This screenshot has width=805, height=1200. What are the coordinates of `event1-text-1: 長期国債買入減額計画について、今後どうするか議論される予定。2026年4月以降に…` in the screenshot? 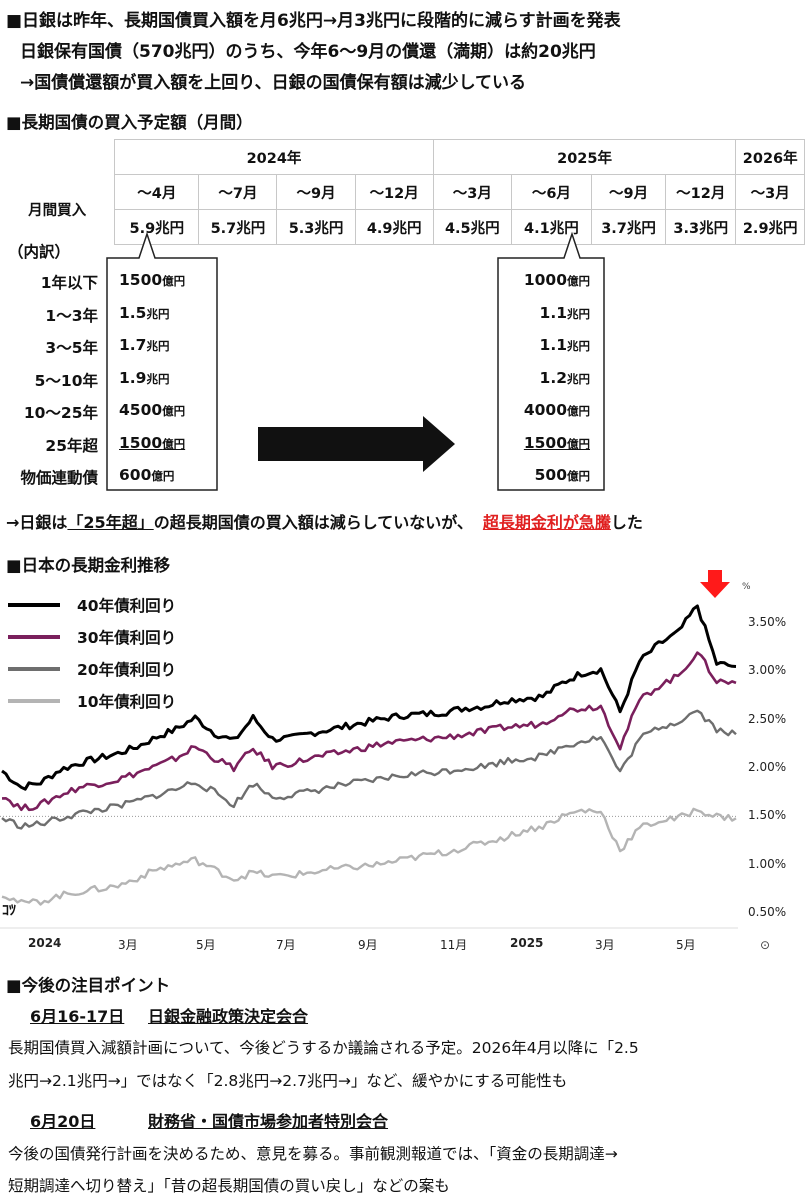 It's located at (323, 1048).